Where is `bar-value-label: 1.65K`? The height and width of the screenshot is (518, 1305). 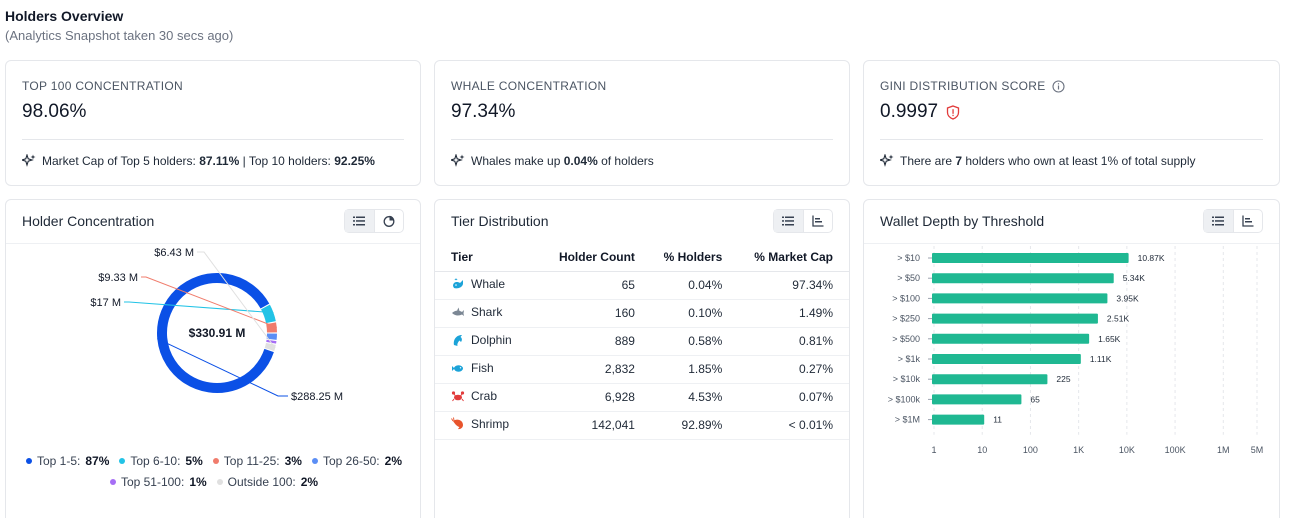 bar-value-label: 1.65K is located at coordinates (1109, 339).